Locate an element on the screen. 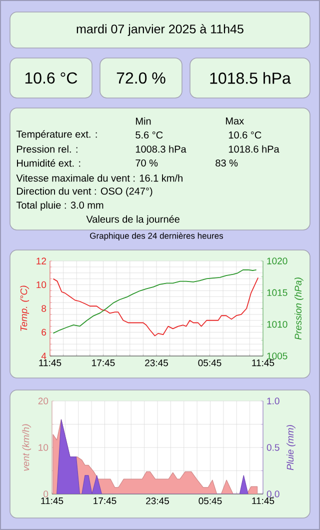  text: 1018.5 hPa is located at coordinates (250, 78).